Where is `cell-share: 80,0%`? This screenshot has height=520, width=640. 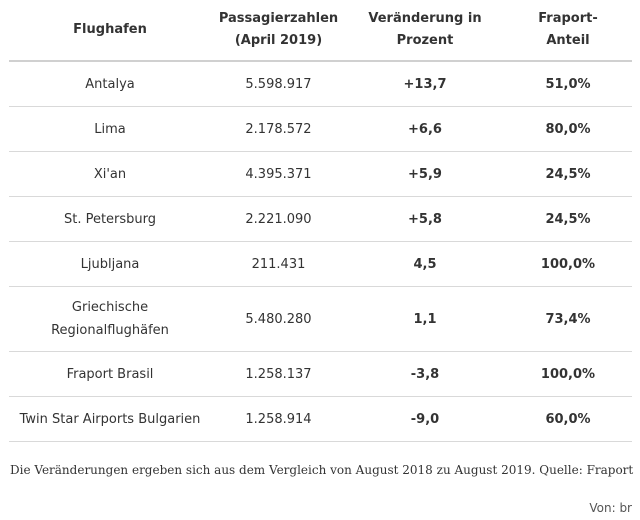
cell-share: 80,0% is located at coordinates (568, 129).